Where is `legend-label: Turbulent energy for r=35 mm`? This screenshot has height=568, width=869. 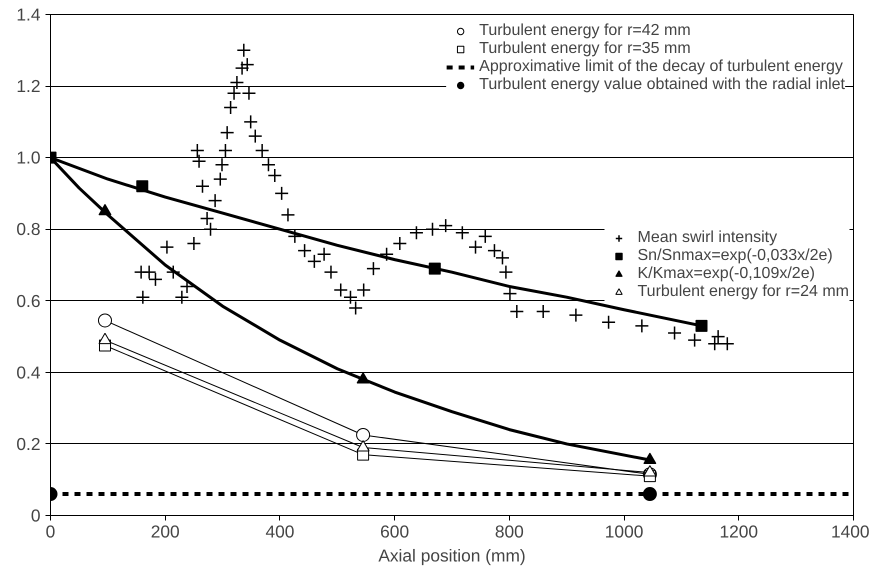
legend-label: Turbulent energy for r=35 mm is located at coordinates (585, 49).